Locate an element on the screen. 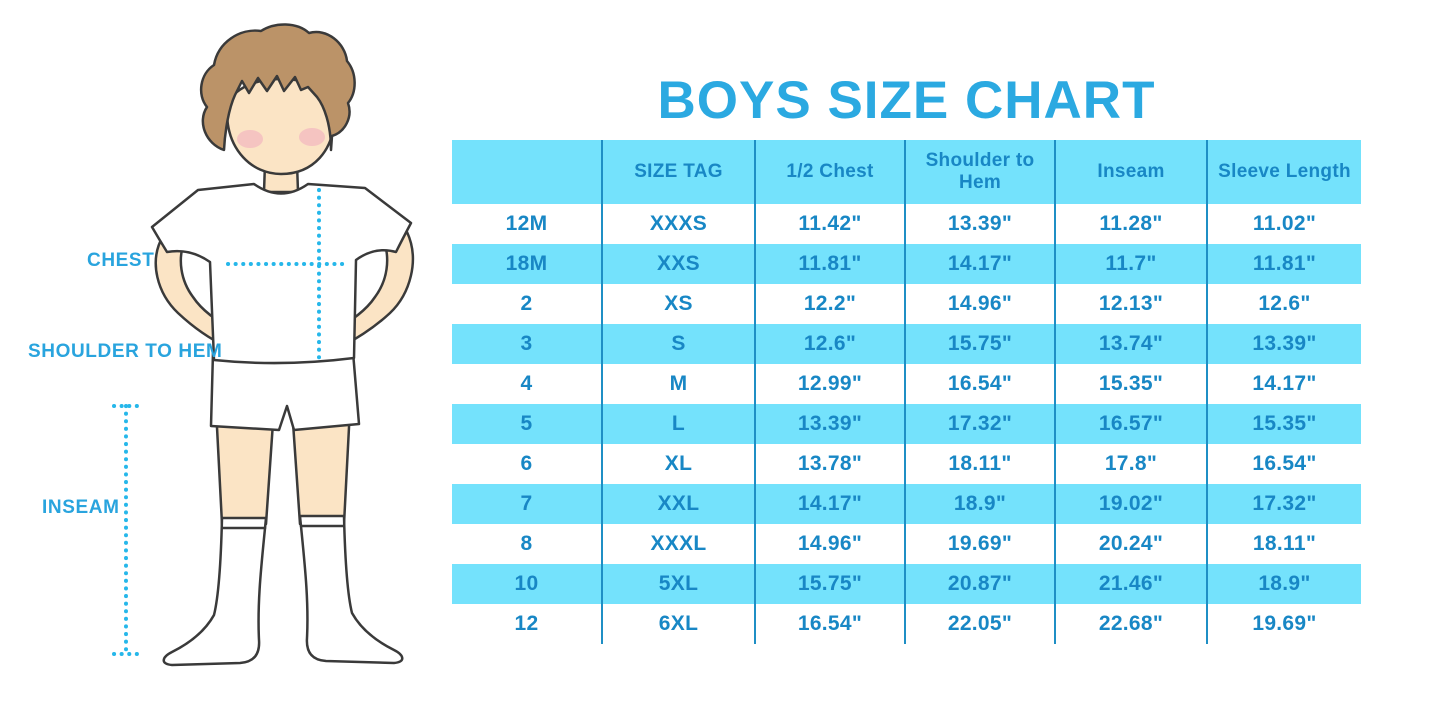  measurement-cell: 12.13" is located at coordinates (1130, 304).